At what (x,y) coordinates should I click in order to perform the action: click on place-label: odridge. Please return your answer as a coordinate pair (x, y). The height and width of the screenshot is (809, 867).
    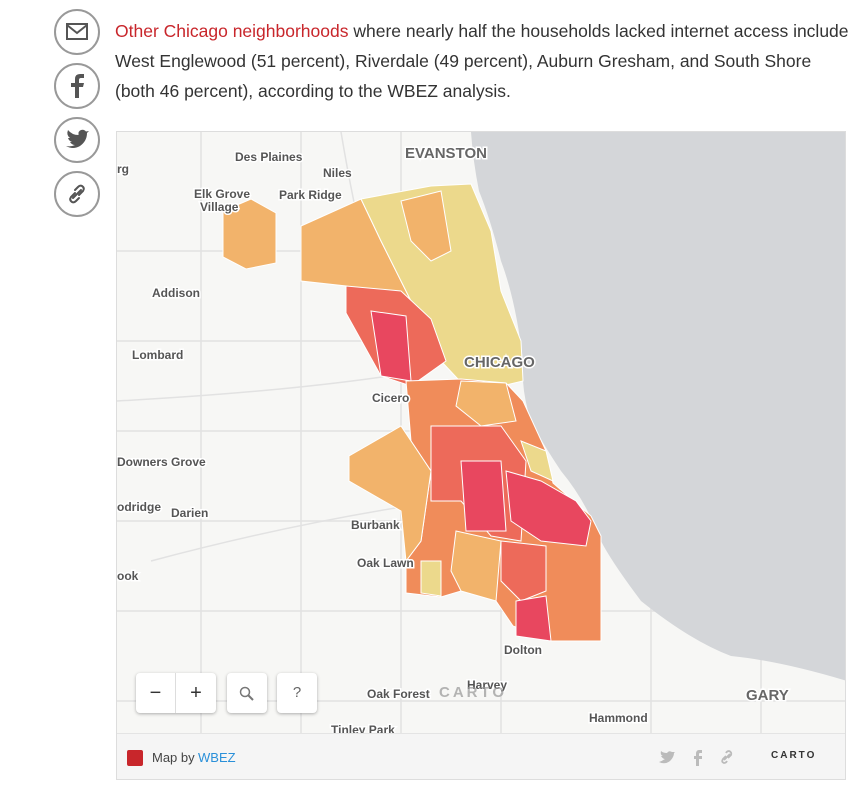
    Looking at the image, I should click on (139, 507).